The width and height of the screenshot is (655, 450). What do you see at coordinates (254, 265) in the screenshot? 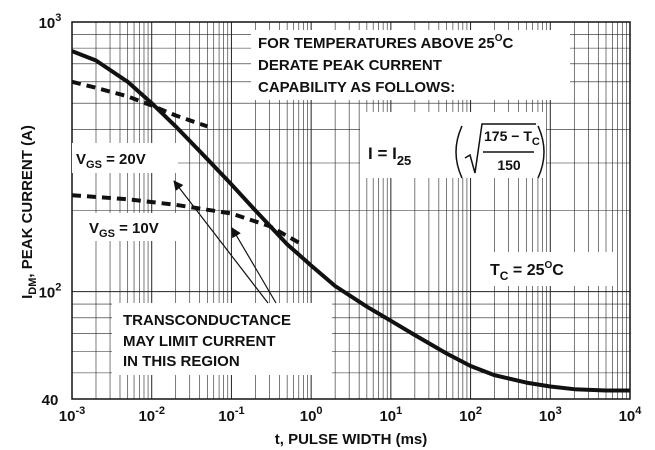
I see `arrow-to-vgs10` at bounding box center [254, 265].